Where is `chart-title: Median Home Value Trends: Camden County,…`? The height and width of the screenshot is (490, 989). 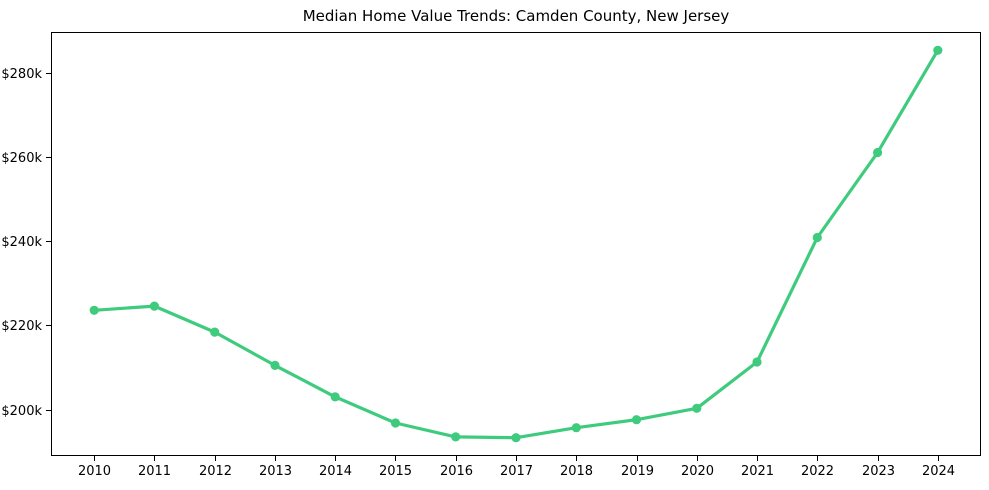
chart-title: Median Home Value Trends: Camden County,… is located at coordinates (516, 16).